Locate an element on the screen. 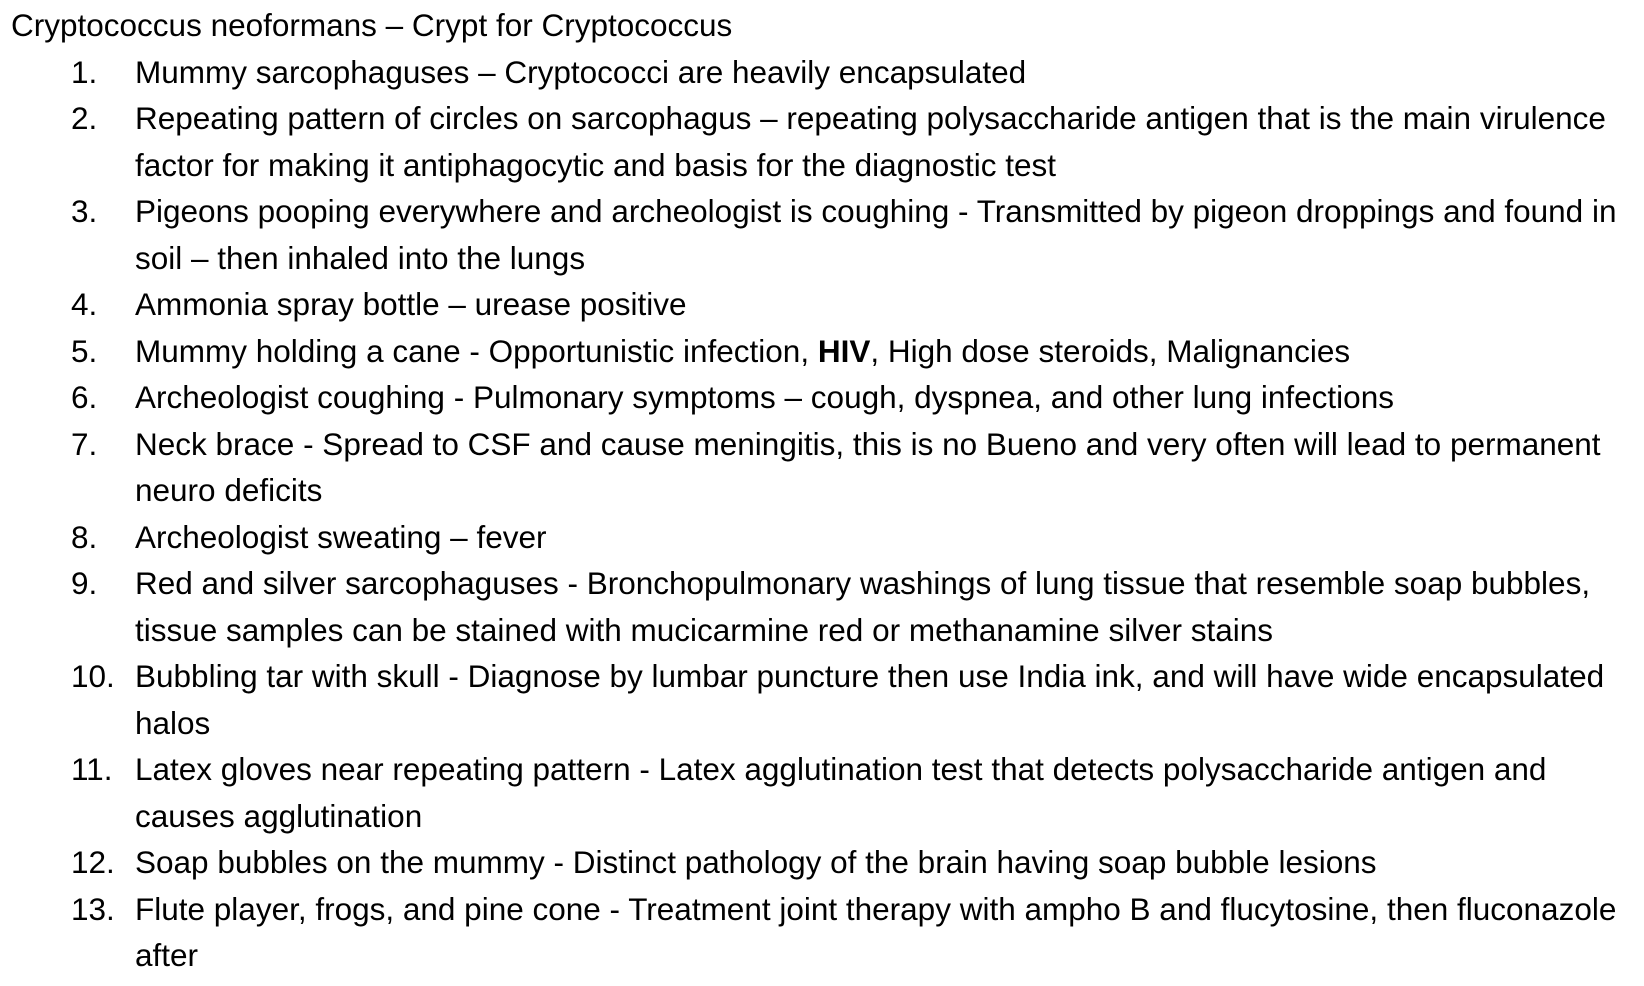 Image resolution: width=1644 pixels, height=986 pixels. list-item-number: 3. is located at coordinates (84, 211).